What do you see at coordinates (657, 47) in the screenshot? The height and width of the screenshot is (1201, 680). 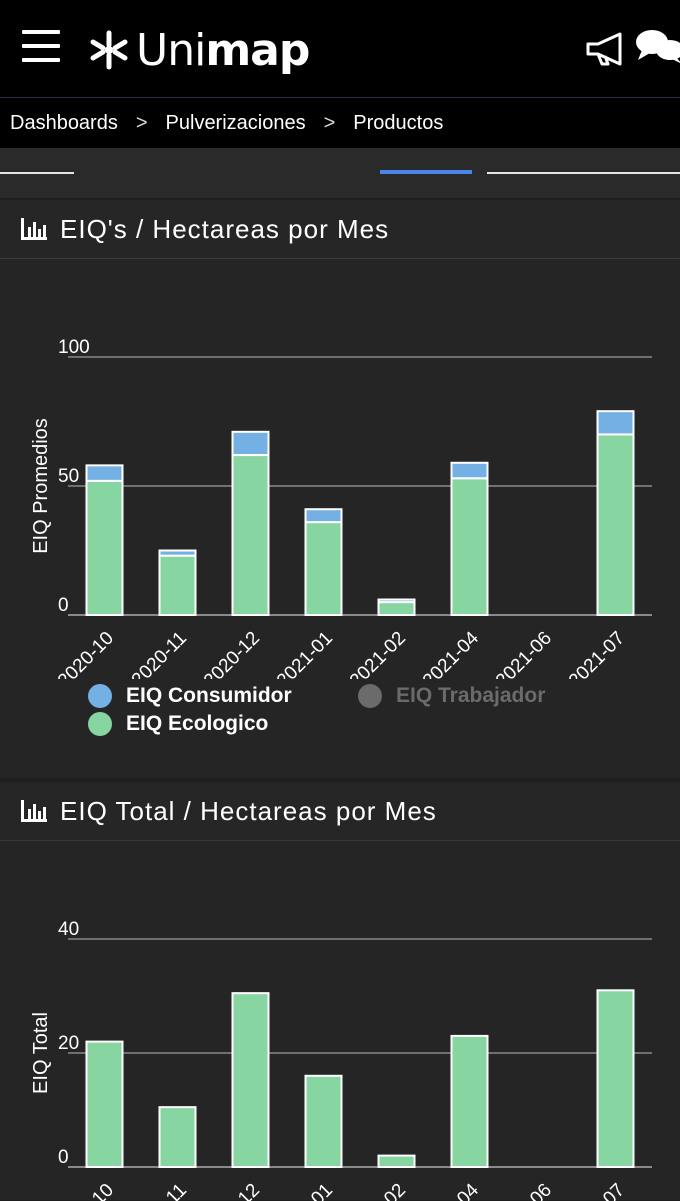 I see `chat-icon` at bounding box center [657, 47].